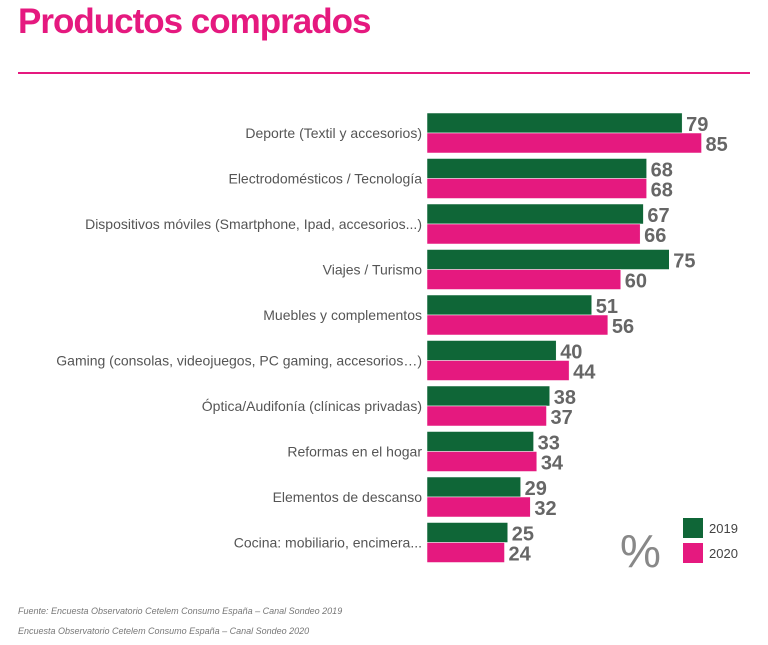  What do you see at coordinates (348, 497) in the screenshot?
I see `category-label: Elementos de descanso` at bounding box center [348, 497].